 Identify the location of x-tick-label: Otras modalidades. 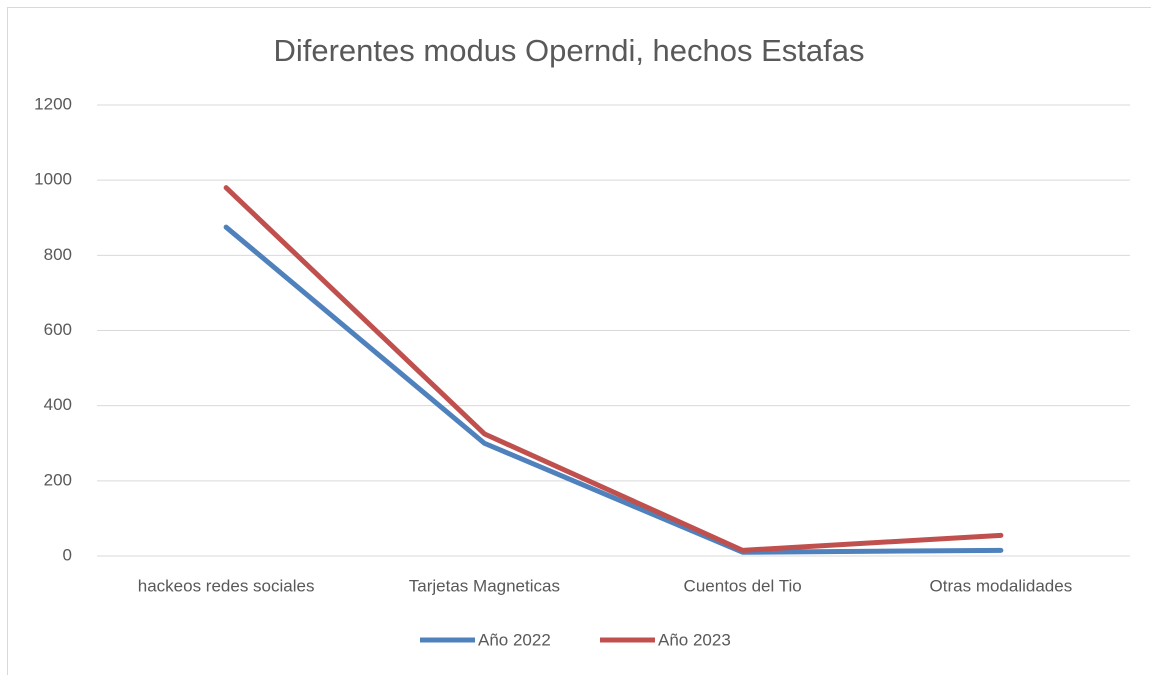
(1001, 585).